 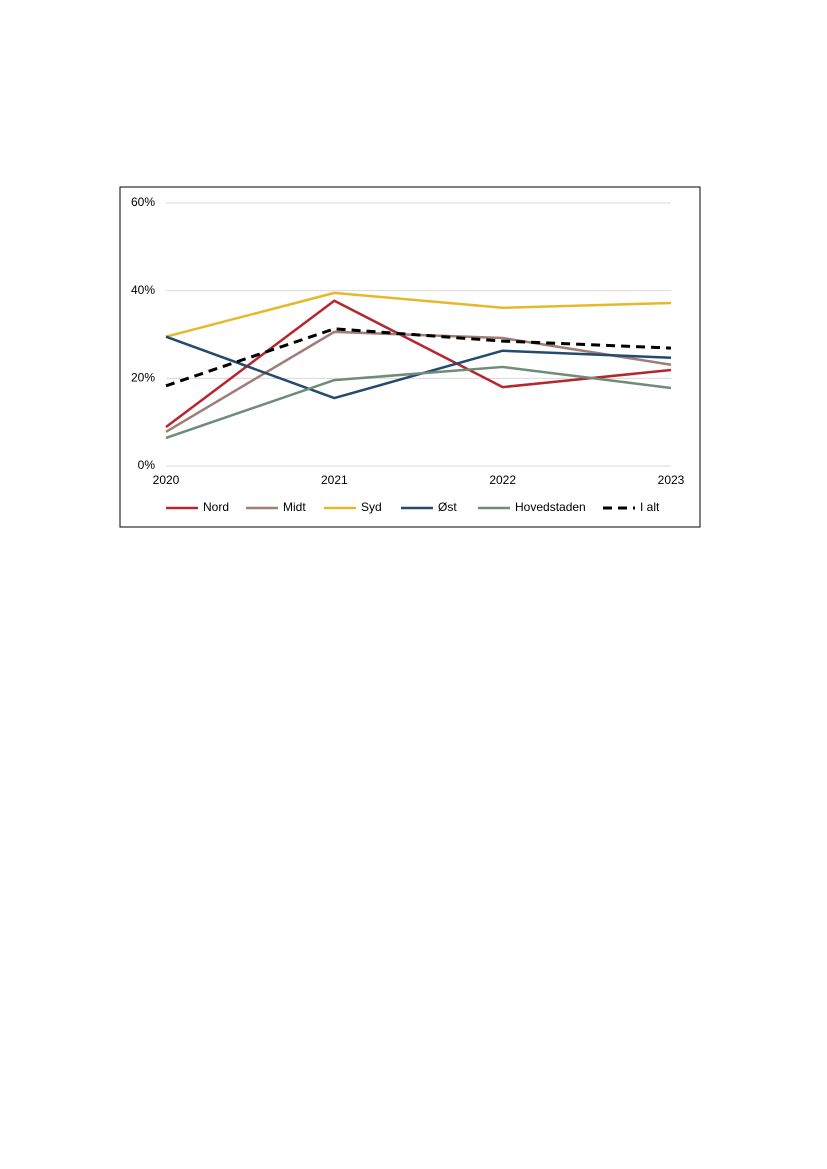 What do you see at coordinates (447, 507) in the screenshot?
I see `legend-label: Øst` at bounding box center [447, 507].